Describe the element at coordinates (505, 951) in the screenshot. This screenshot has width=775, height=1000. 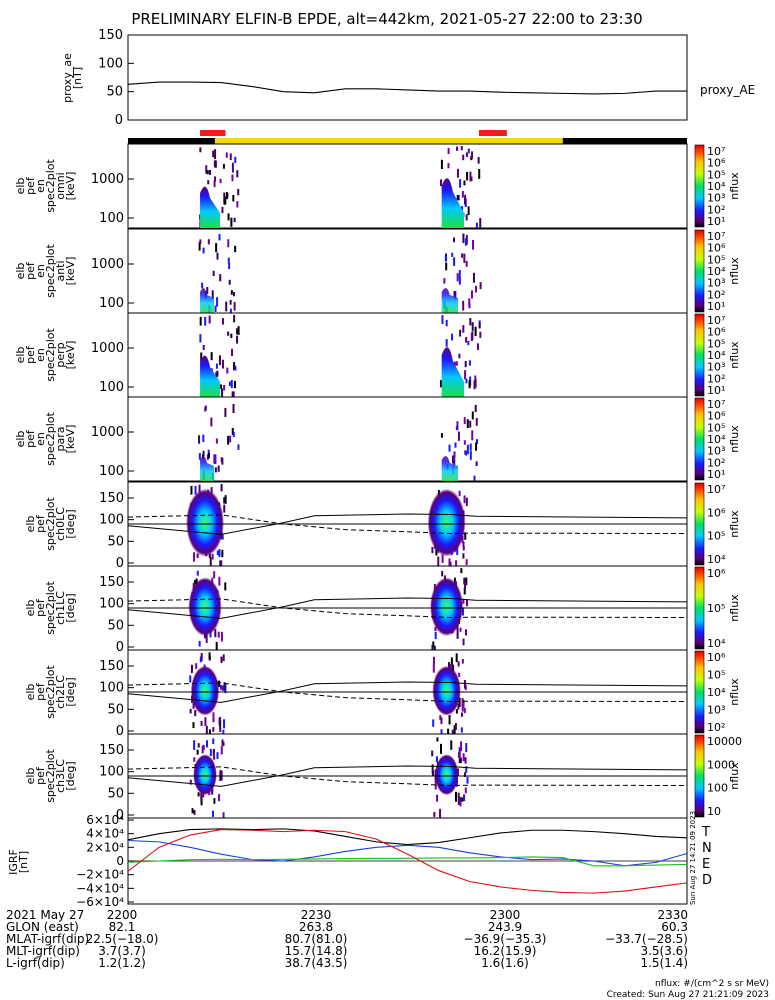
I see `footer-value: 16.2(15.9)` at that location.